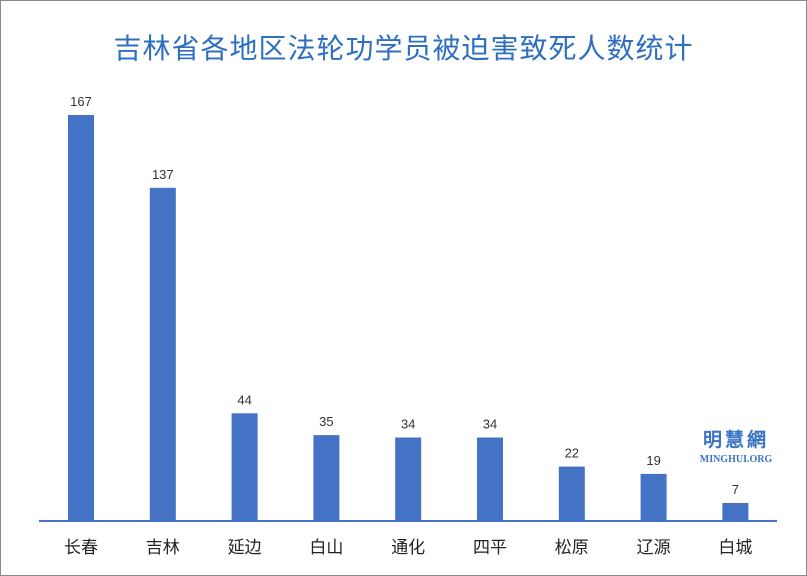 Image resolution: width=807 pixels, height=576 pixels. I want to click on bar-延边, so click(244, 466).